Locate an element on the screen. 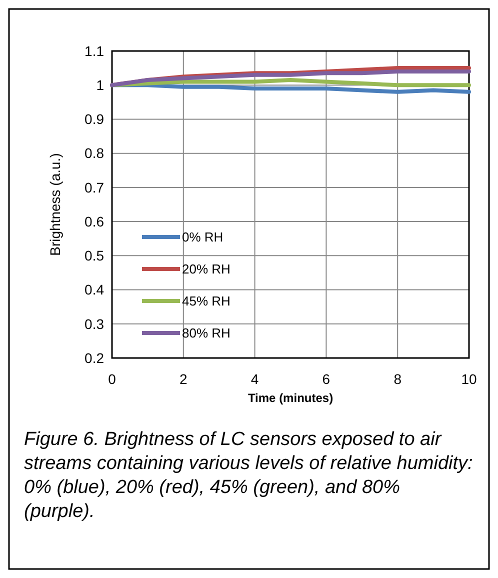 The image size is (498, 578). x-tick-label: 4 is located at coordinates (254, 379).